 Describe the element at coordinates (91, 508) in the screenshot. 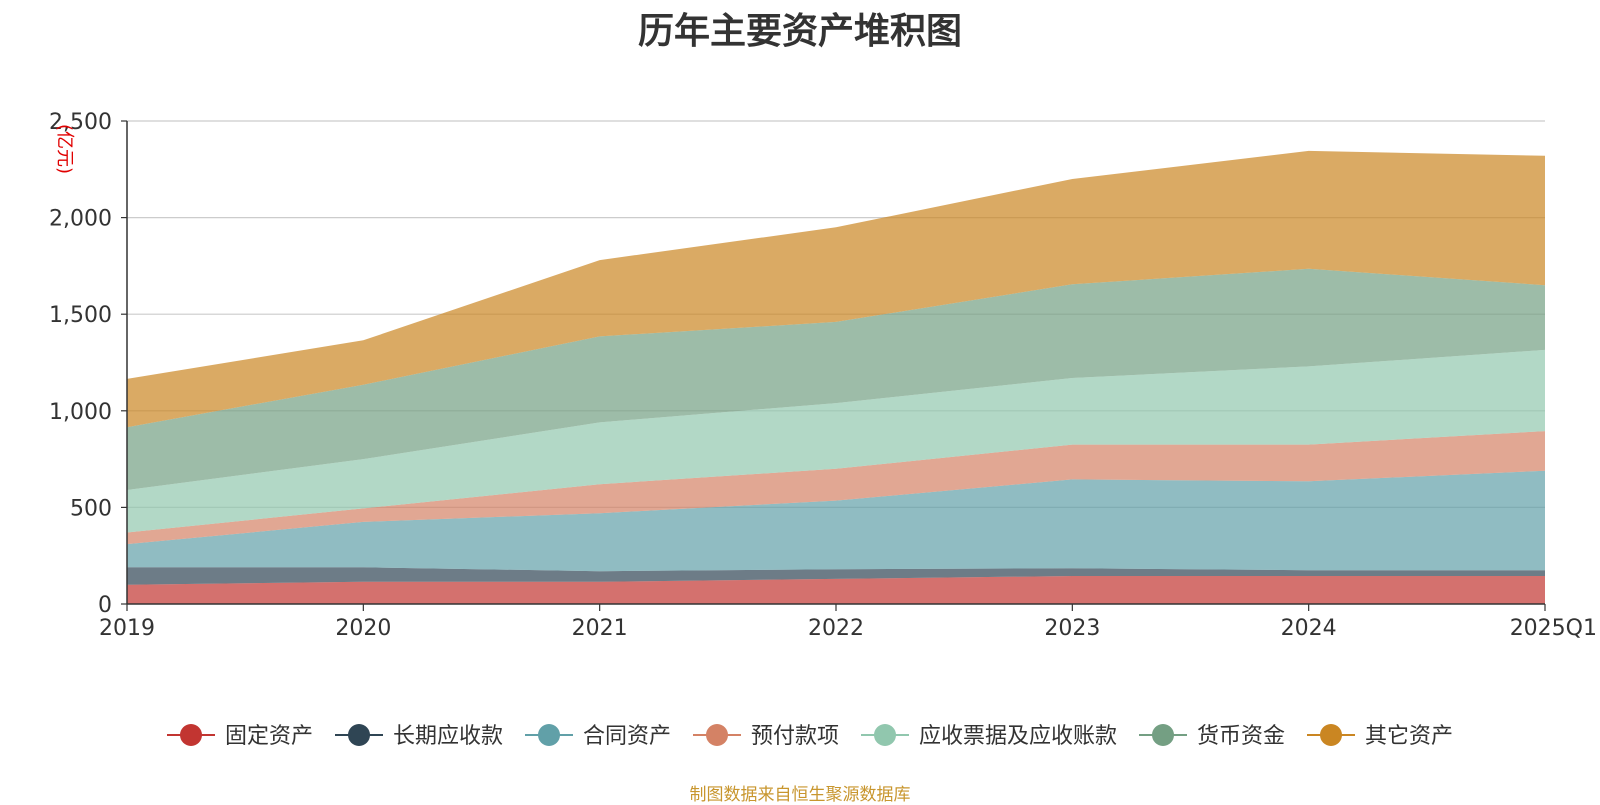

I see `y-tick-label: 500` at that location.